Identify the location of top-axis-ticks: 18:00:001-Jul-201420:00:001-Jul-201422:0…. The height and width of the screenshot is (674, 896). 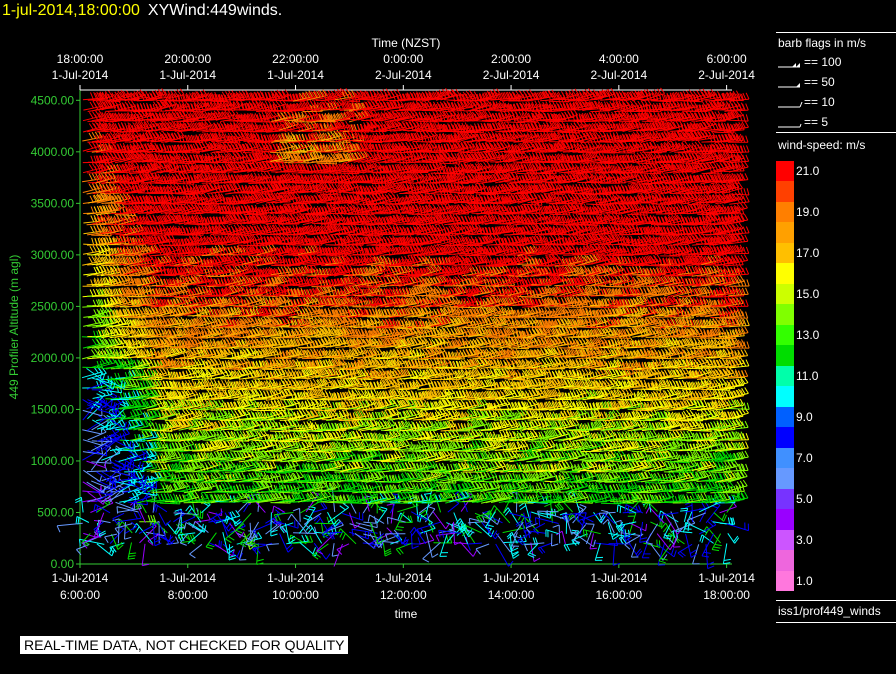
(404, 71).